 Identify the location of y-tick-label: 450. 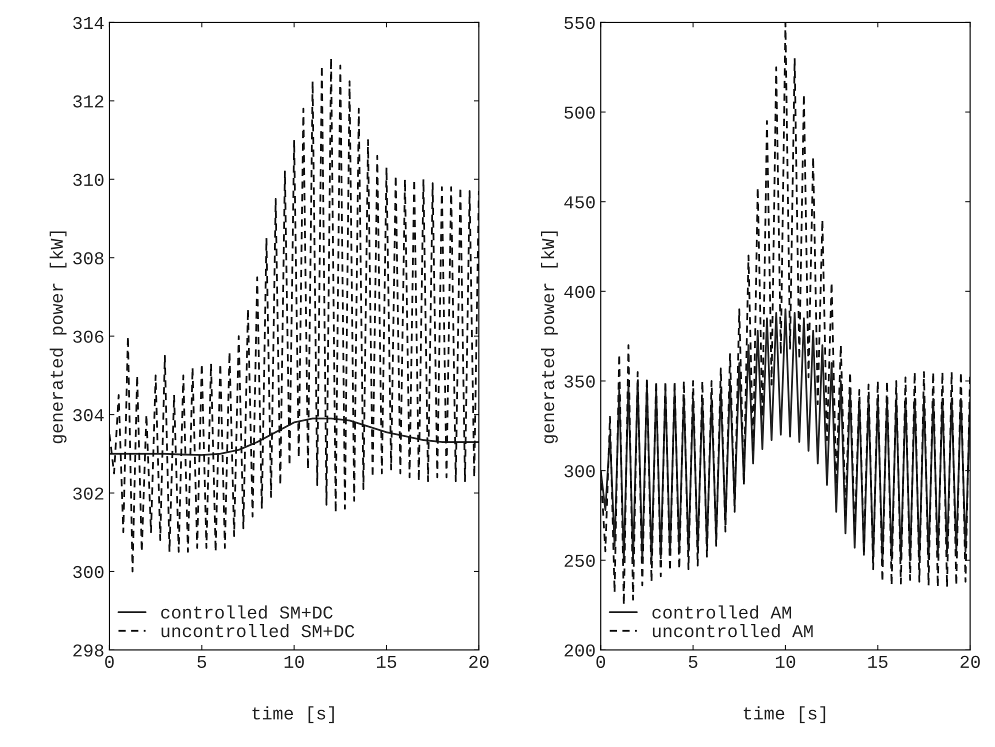
(579, 202).